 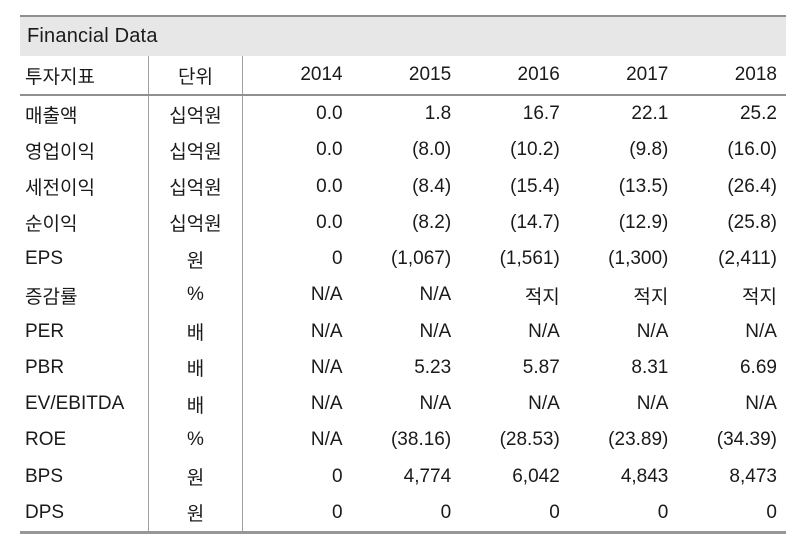 I want to click on table-row: EPS 원 0 (1,067) (1,561) (1,300) (2,411), so click(x=403, y=259).